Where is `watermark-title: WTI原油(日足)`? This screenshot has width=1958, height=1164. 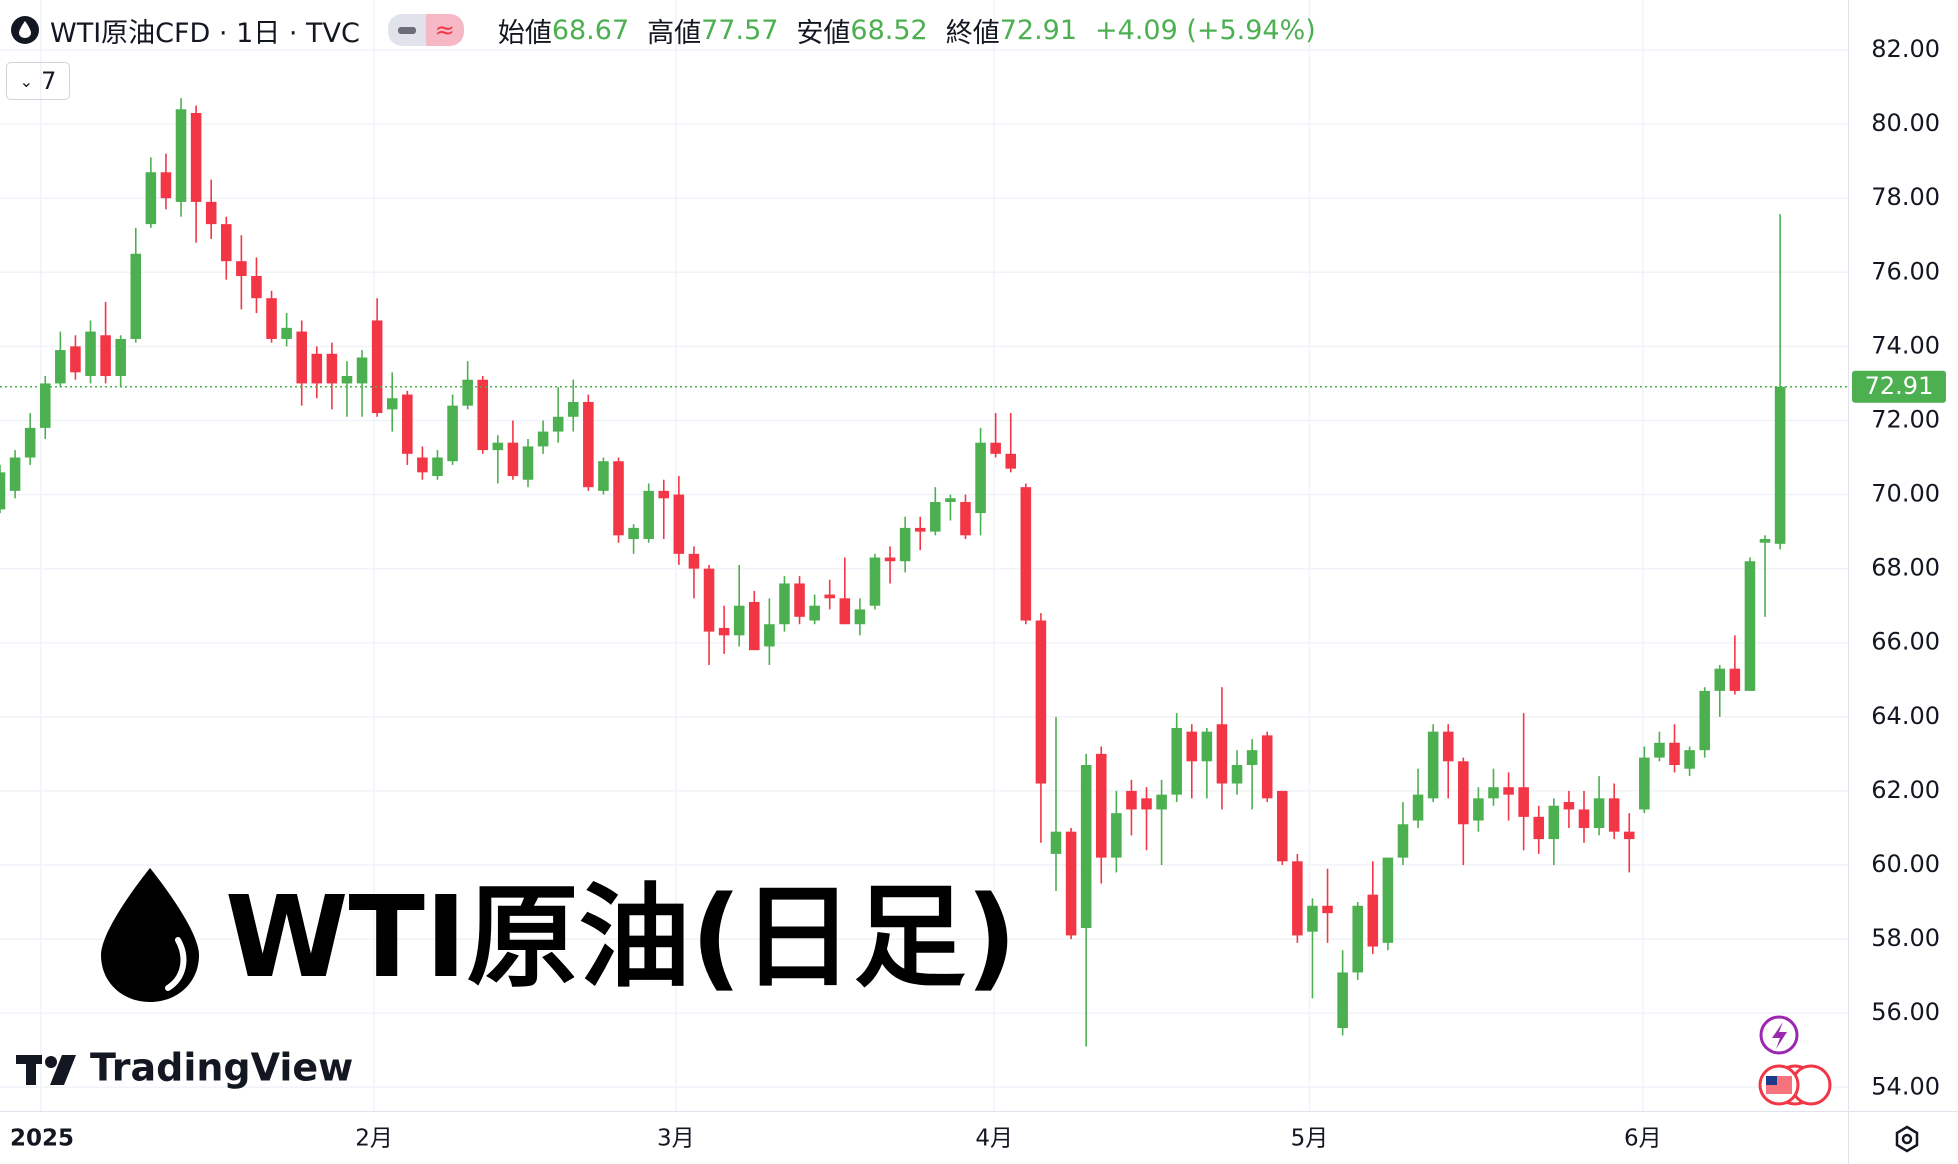 watermark-title: WTI原油(日足) is located at coordinates (621, 938).